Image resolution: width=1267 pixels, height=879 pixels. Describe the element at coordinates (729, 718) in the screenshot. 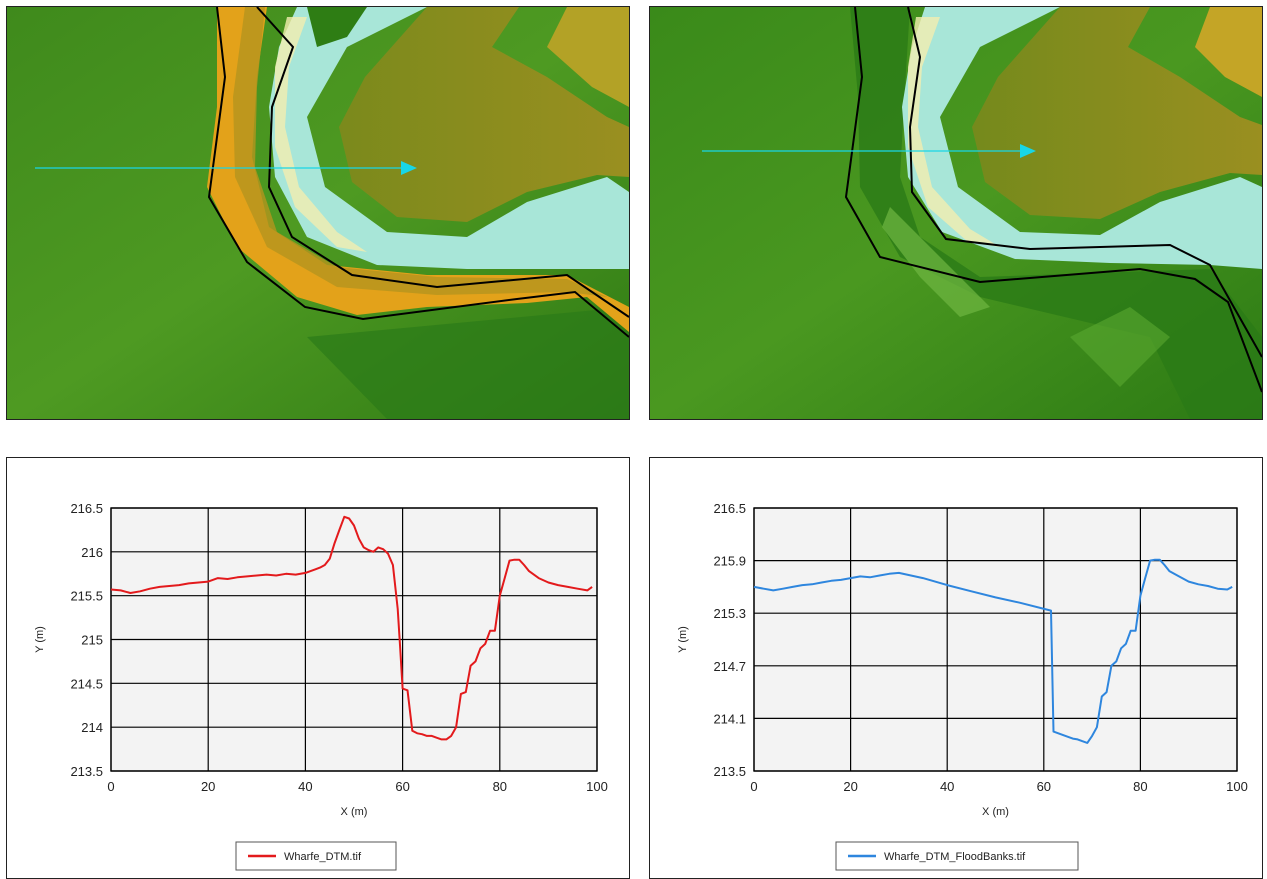

I see `y-tick-label: 214.1` at that location.